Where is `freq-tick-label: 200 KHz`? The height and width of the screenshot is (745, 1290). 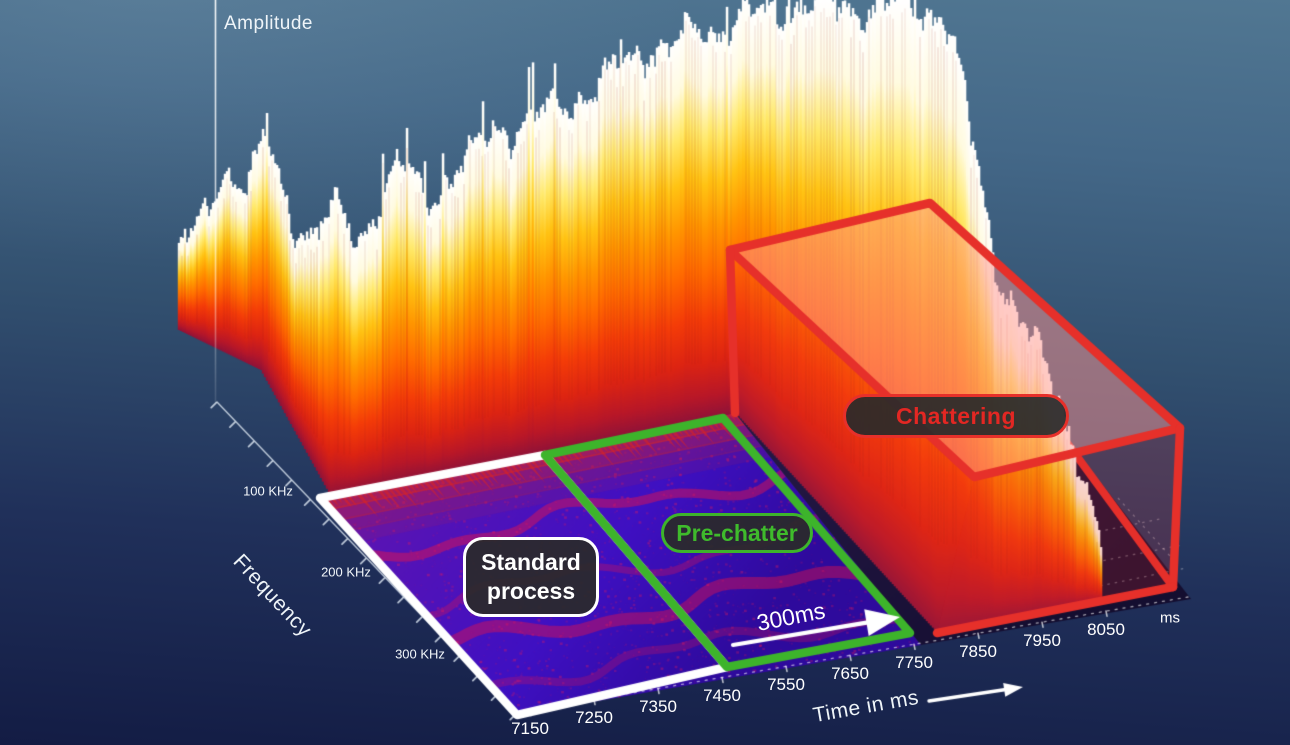
freq-tick-label: 200 KHz is located at coordinates (346, 572).